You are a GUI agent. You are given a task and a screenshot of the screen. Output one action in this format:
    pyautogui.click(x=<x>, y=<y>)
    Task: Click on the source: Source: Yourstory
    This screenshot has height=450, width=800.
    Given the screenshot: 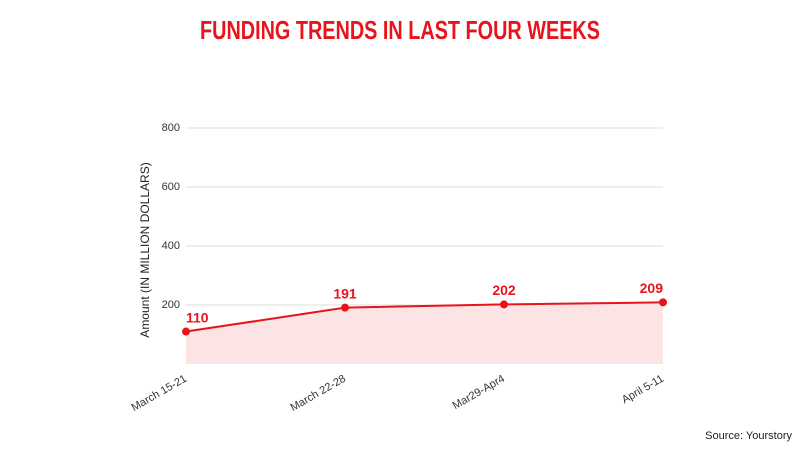 What is the action you would take?
    pyautogui.click(x=748, y=436)
    